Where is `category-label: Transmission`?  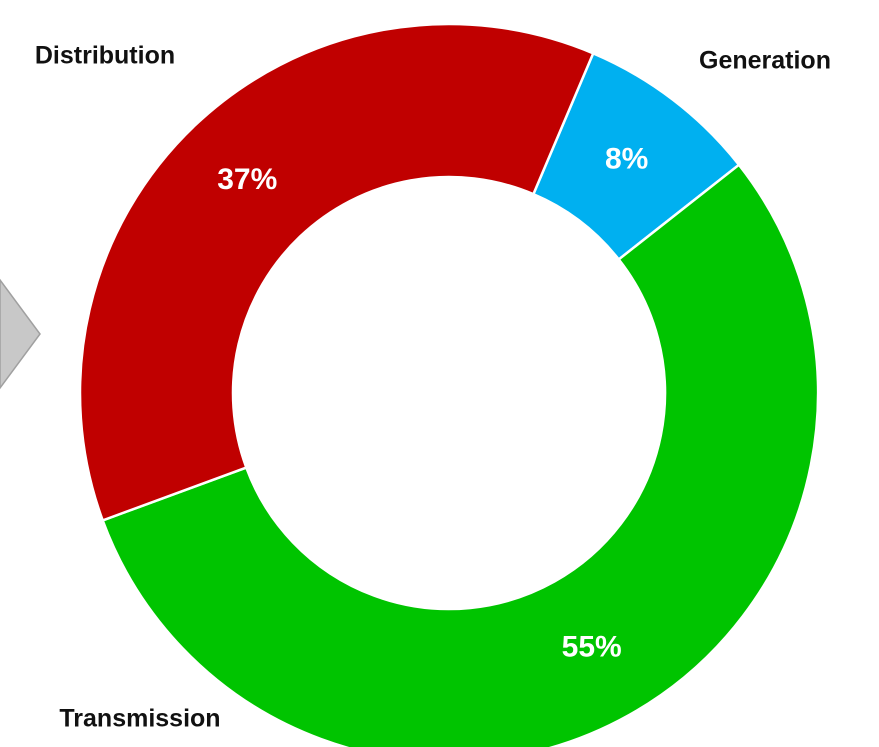 category-label: Transmission is located at coordinates (139, 719).